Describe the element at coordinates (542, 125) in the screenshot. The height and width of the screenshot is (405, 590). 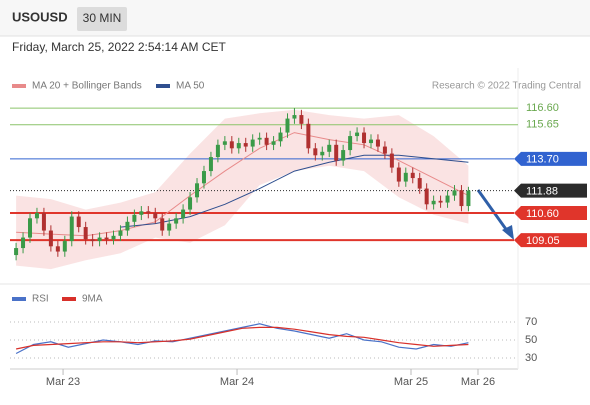
I see `level-label: 115.65` at that location.